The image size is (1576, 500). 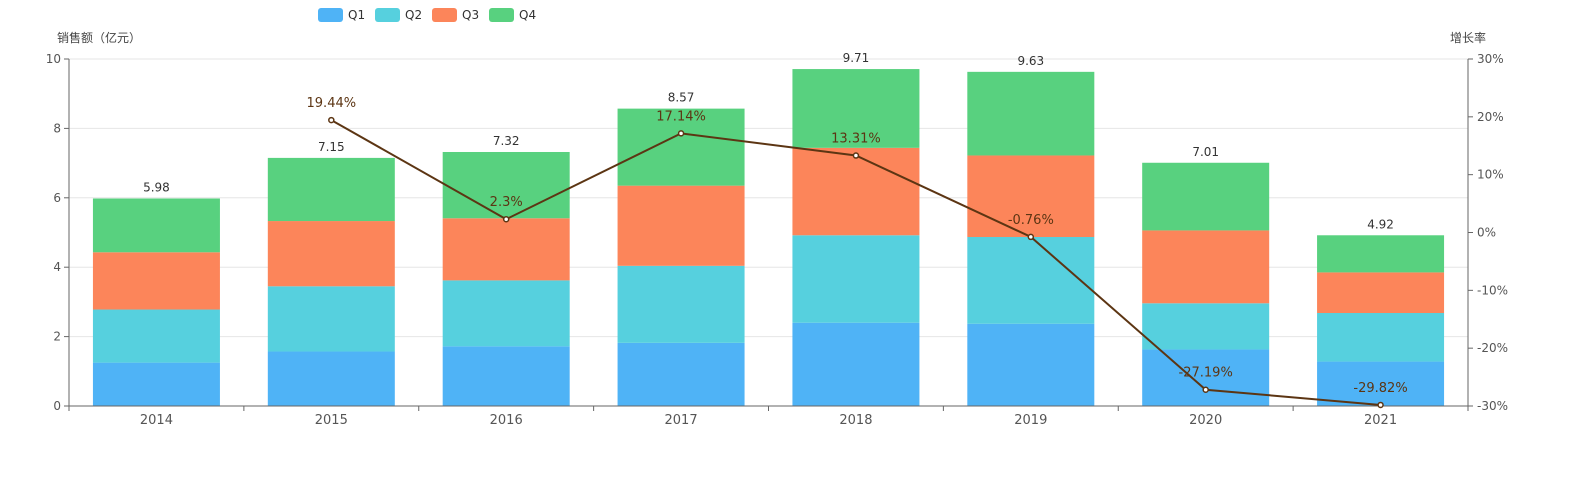 I want to click on growth-rate-point-2017, so click(x=681, y=133).